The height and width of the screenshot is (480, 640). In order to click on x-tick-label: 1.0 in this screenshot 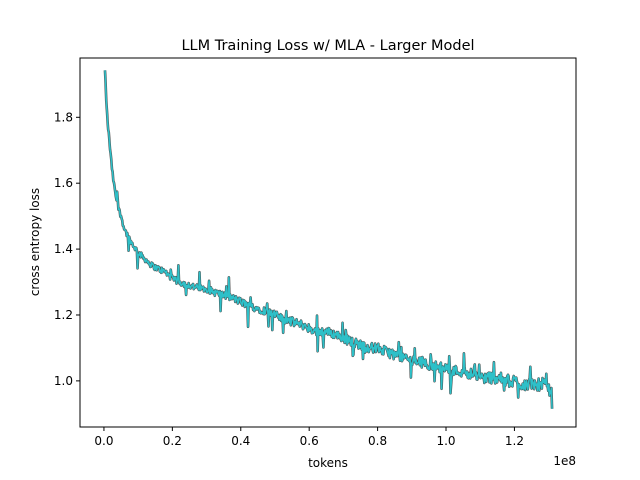, I will do `click(445, 441)`.